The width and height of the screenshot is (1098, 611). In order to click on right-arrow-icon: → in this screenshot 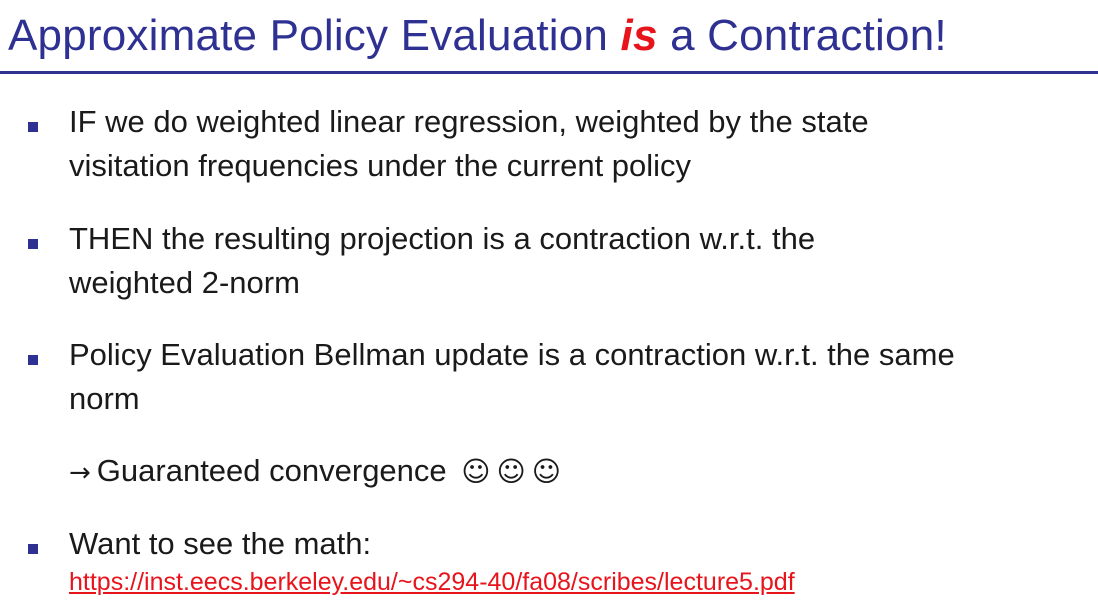, I will do `click(80, 473)`.